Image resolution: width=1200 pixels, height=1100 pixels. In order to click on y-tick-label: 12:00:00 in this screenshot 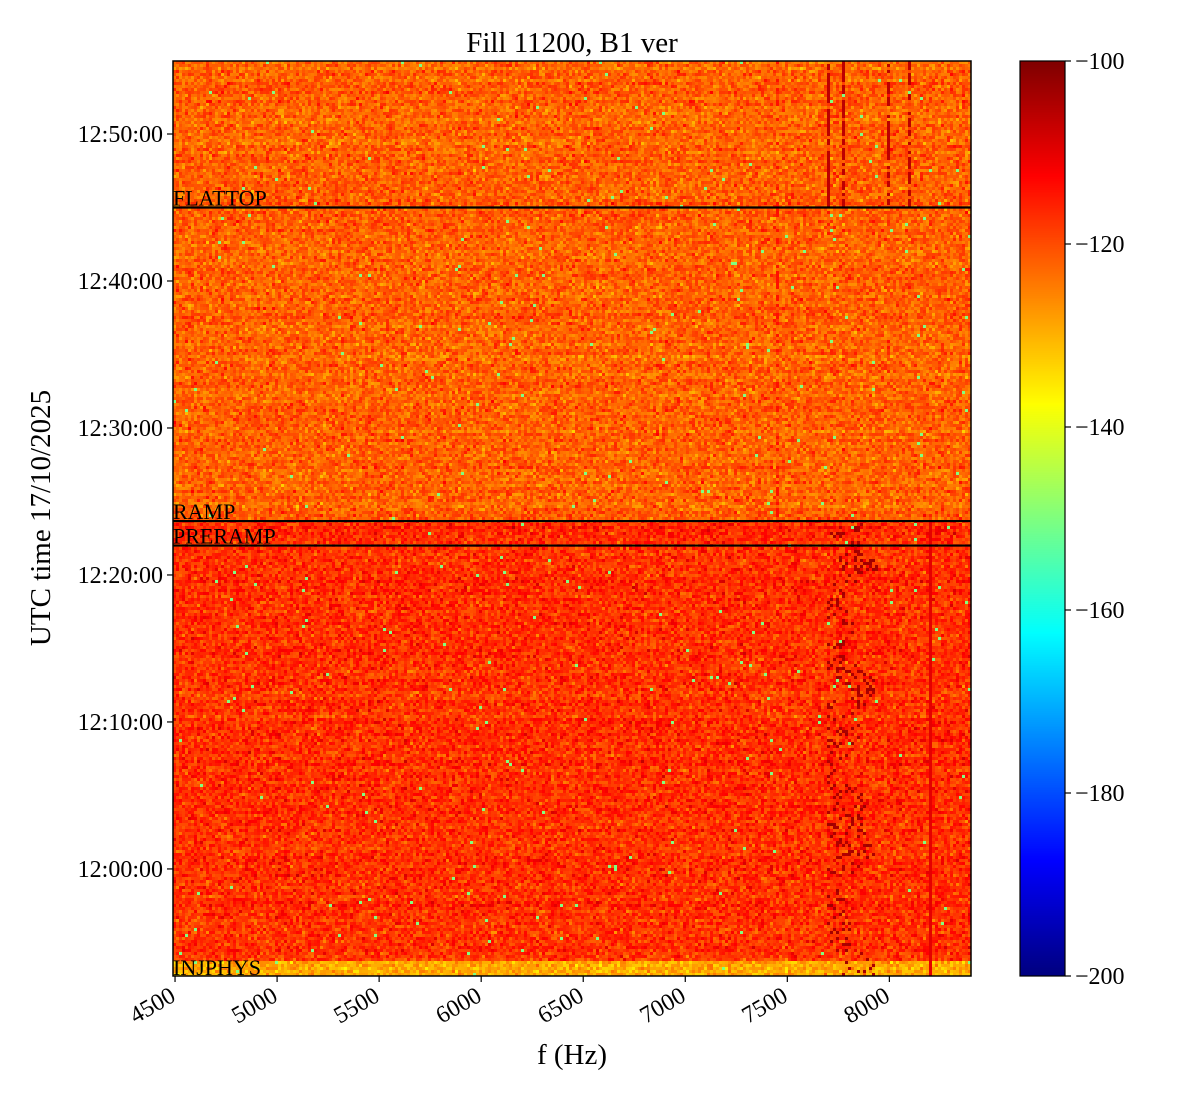, I will do `click(120, 870)`.